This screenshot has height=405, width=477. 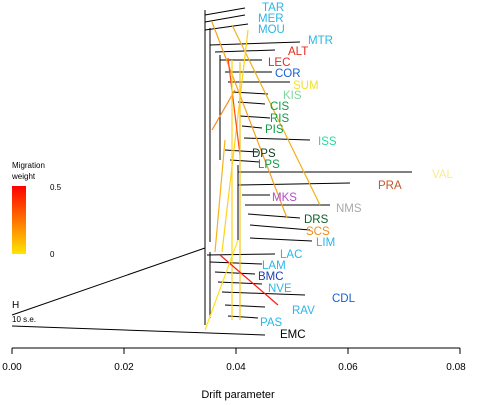 What do you see at coordinates (298, 52) in the screenshot?
I see `label-alt: ALT` at bounding box center [298, 52].